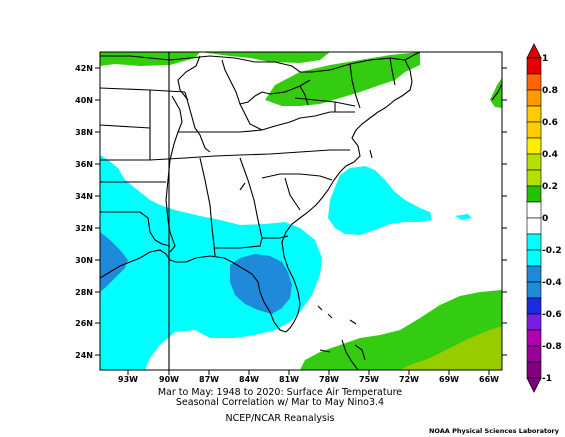 This screenshot has width=565, height=437. What do you see at coordinates (547, 379) in the screenshot?
I see `colorbar-label: -1` at bounding box center [547, 379].